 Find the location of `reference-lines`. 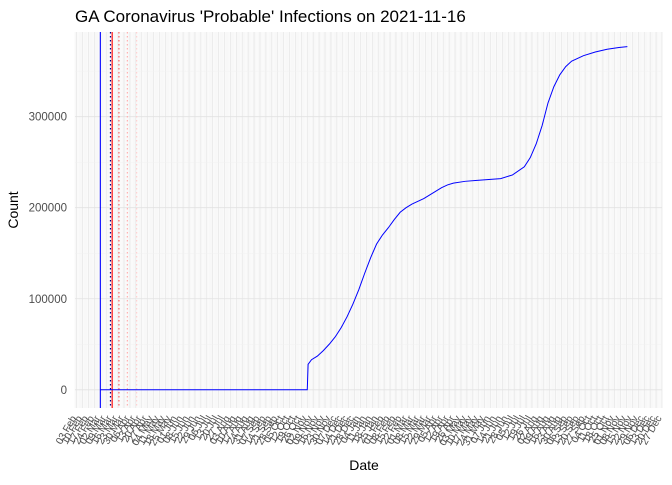

reference-lines is located at coordinates (118, 220).